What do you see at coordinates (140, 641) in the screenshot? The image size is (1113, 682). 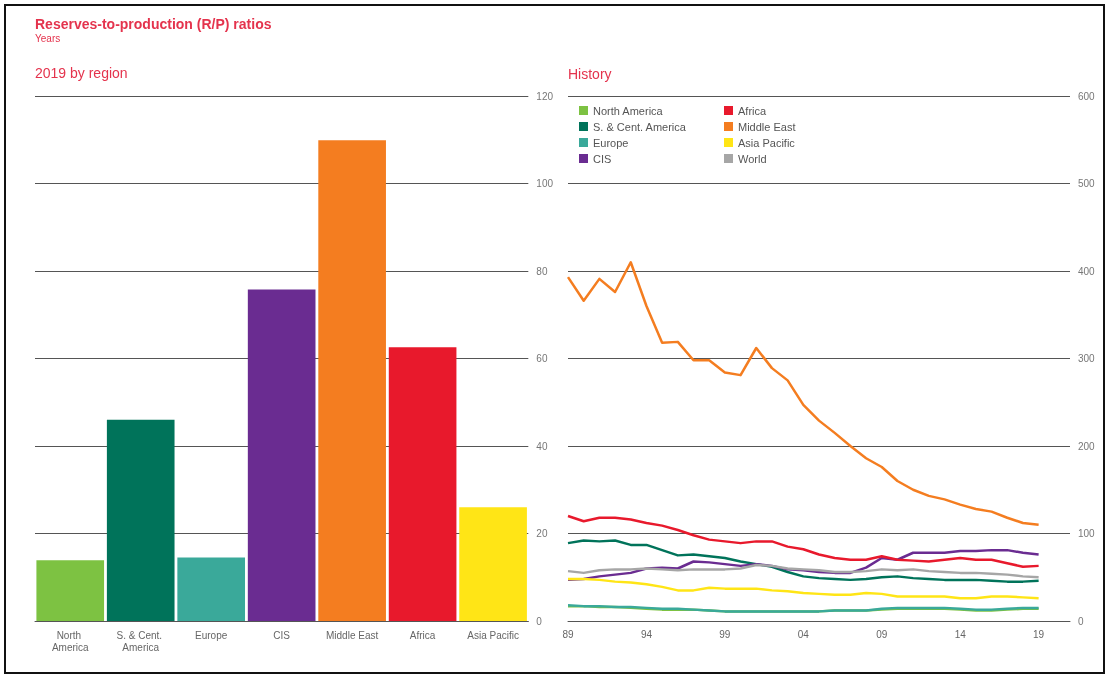 I see `x-tick-label: S. & Cent. America` at bounding box center [140, 641].